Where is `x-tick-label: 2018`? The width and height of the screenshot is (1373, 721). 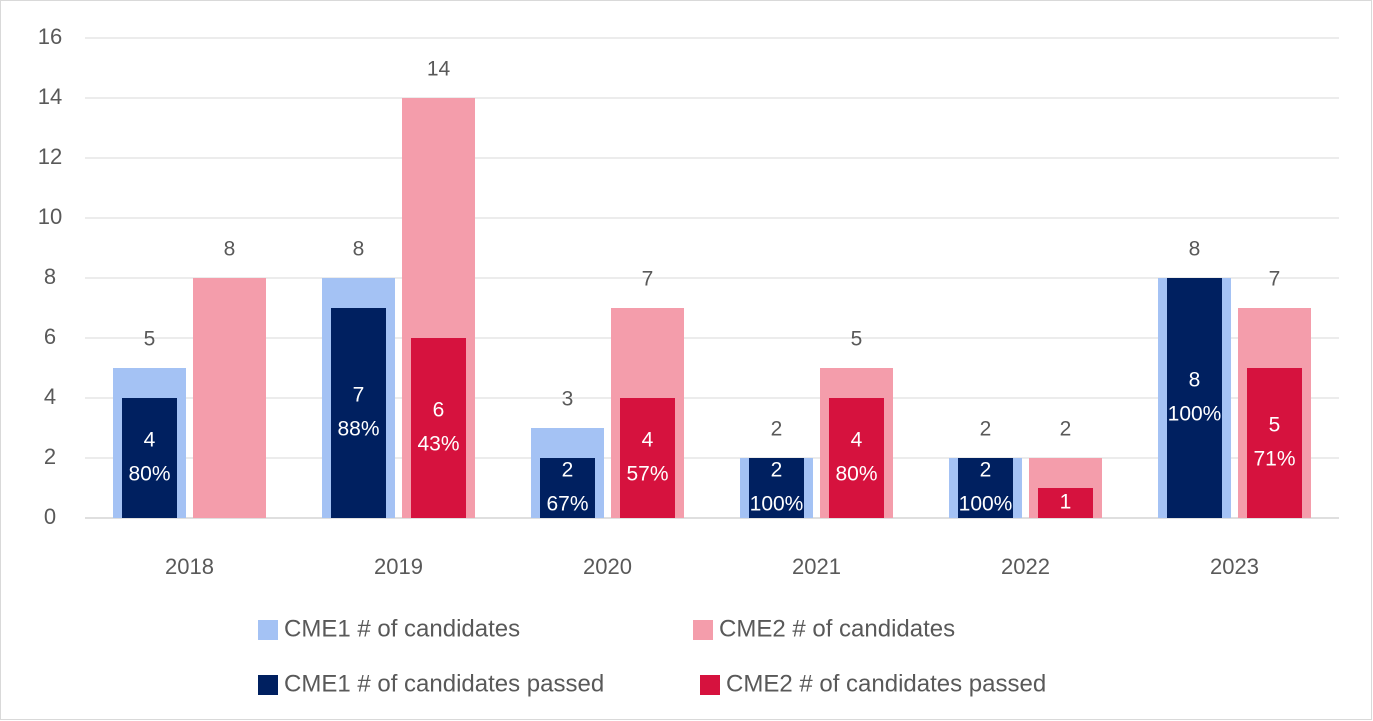 x-tick-label: 2018 is located at coordinates (189, 566).